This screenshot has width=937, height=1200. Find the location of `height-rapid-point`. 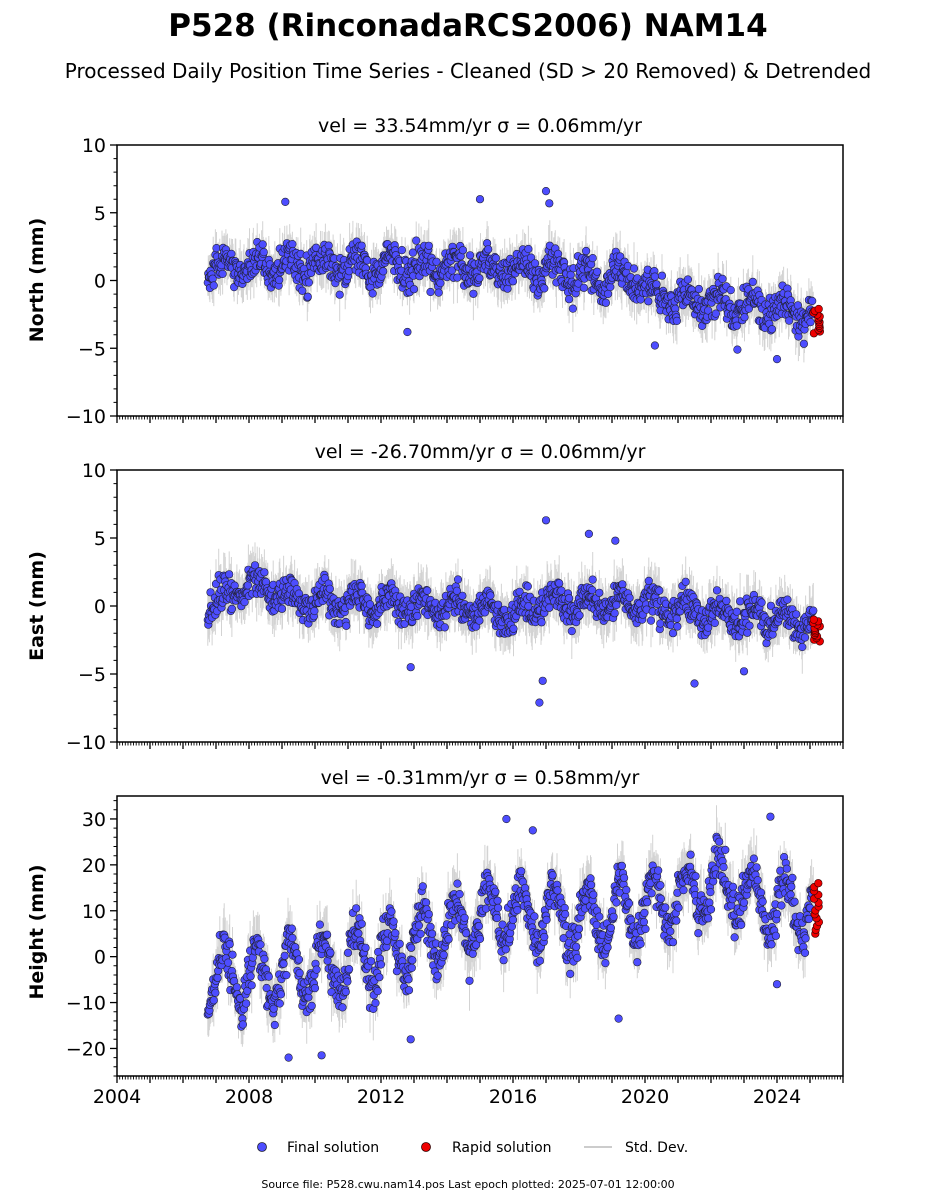

height-rapid-point is located at coordinates (818, 883).